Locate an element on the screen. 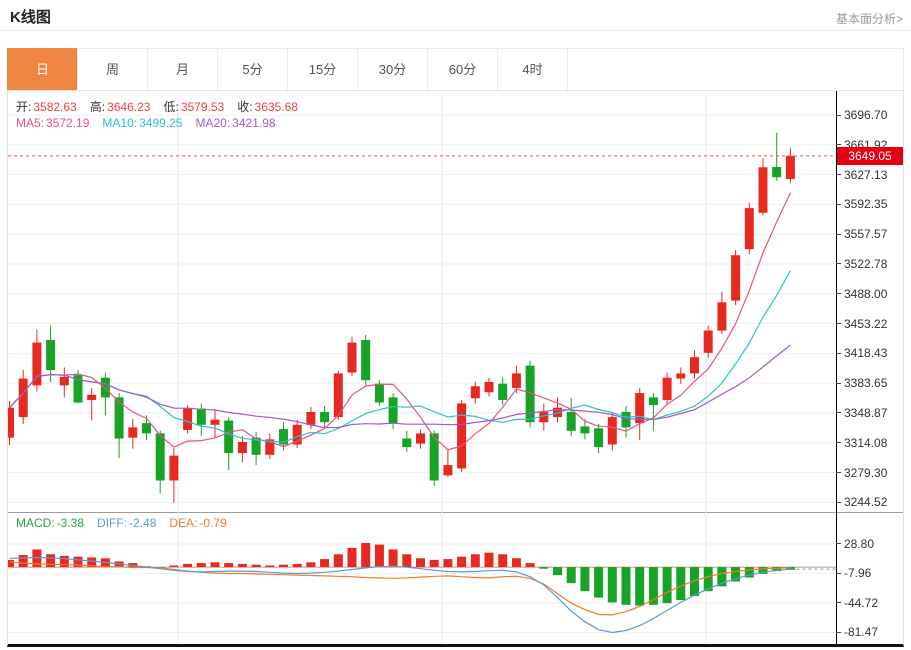 The width and height of the screenshot is (911, 650). tab-月: 月 is located at coordinates (182, 69).